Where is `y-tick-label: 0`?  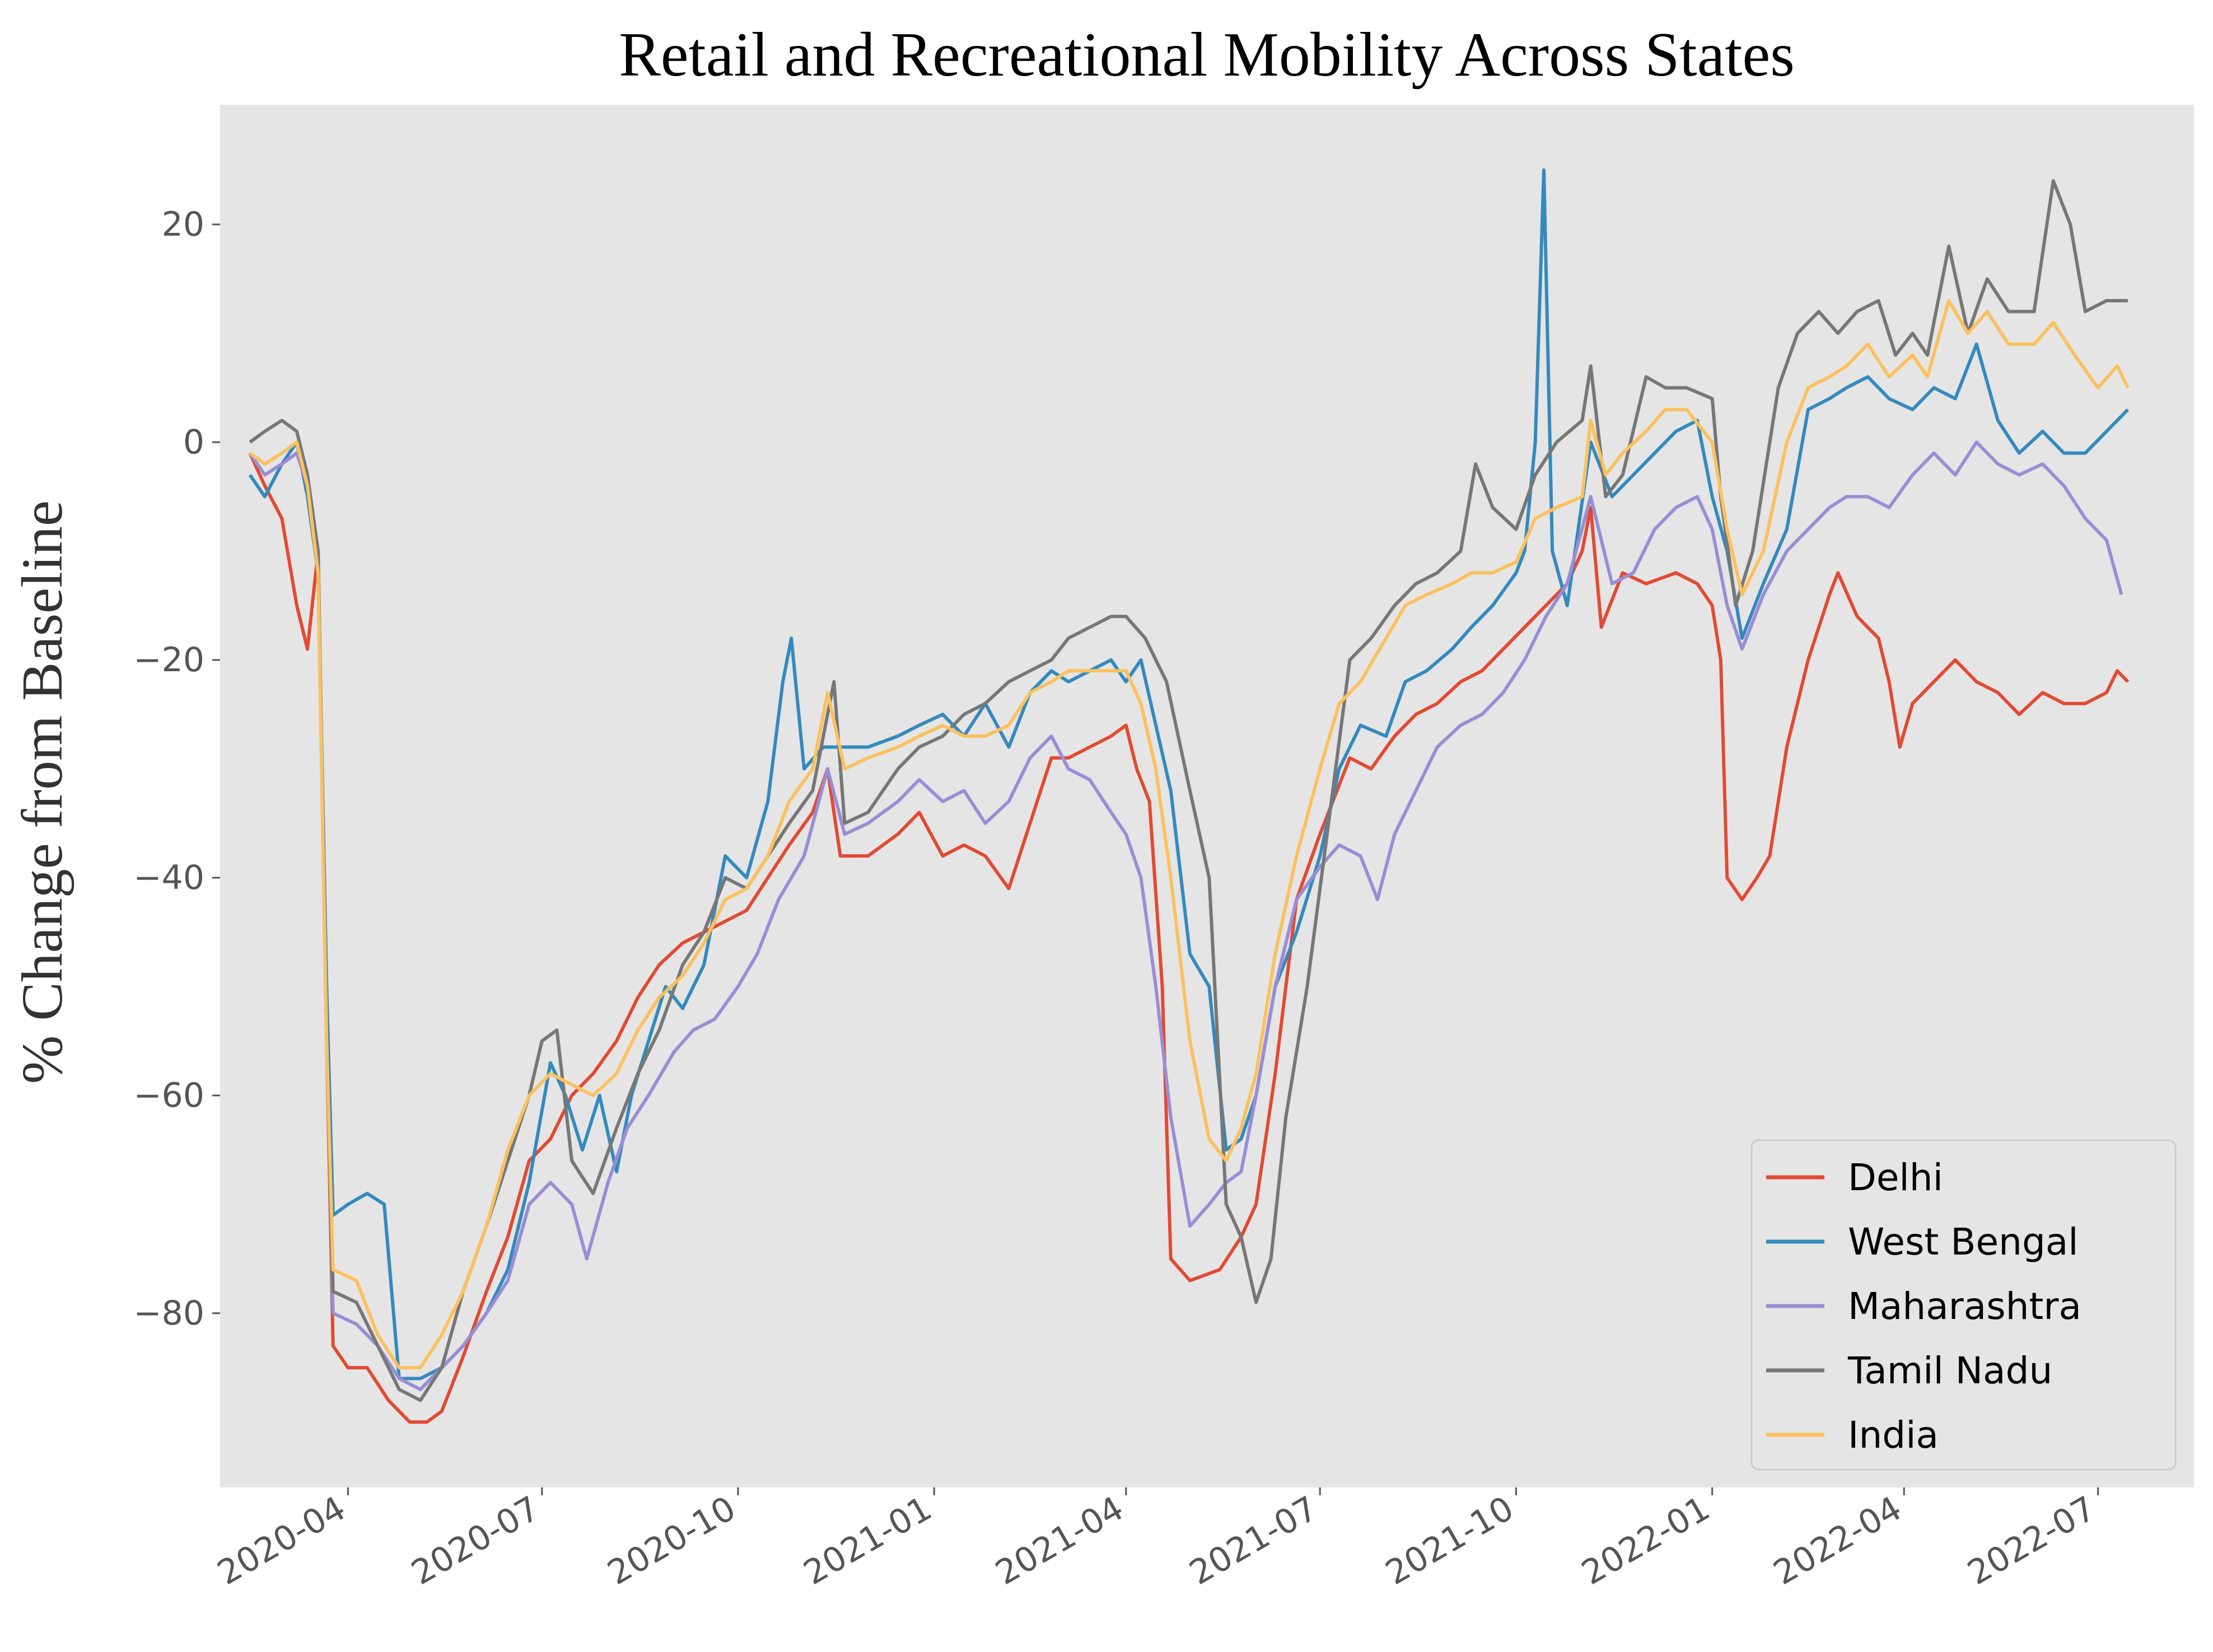 y-tick-label: 0 is located at coordinates (193, 442).